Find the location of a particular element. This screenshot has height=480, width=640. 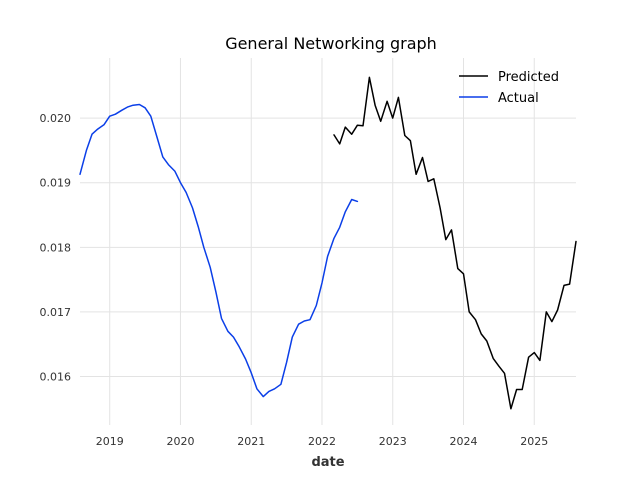

x-axis-label: date is located at coordinates (327, 462).